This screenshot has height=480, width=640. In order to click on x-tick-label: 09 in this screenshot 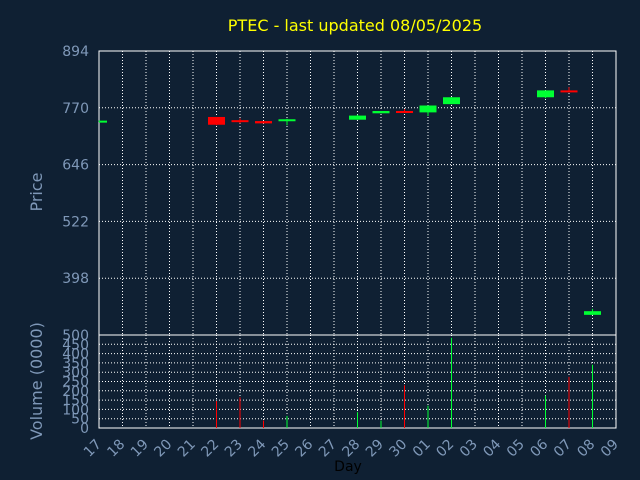, I will do `click(610, 449)`.